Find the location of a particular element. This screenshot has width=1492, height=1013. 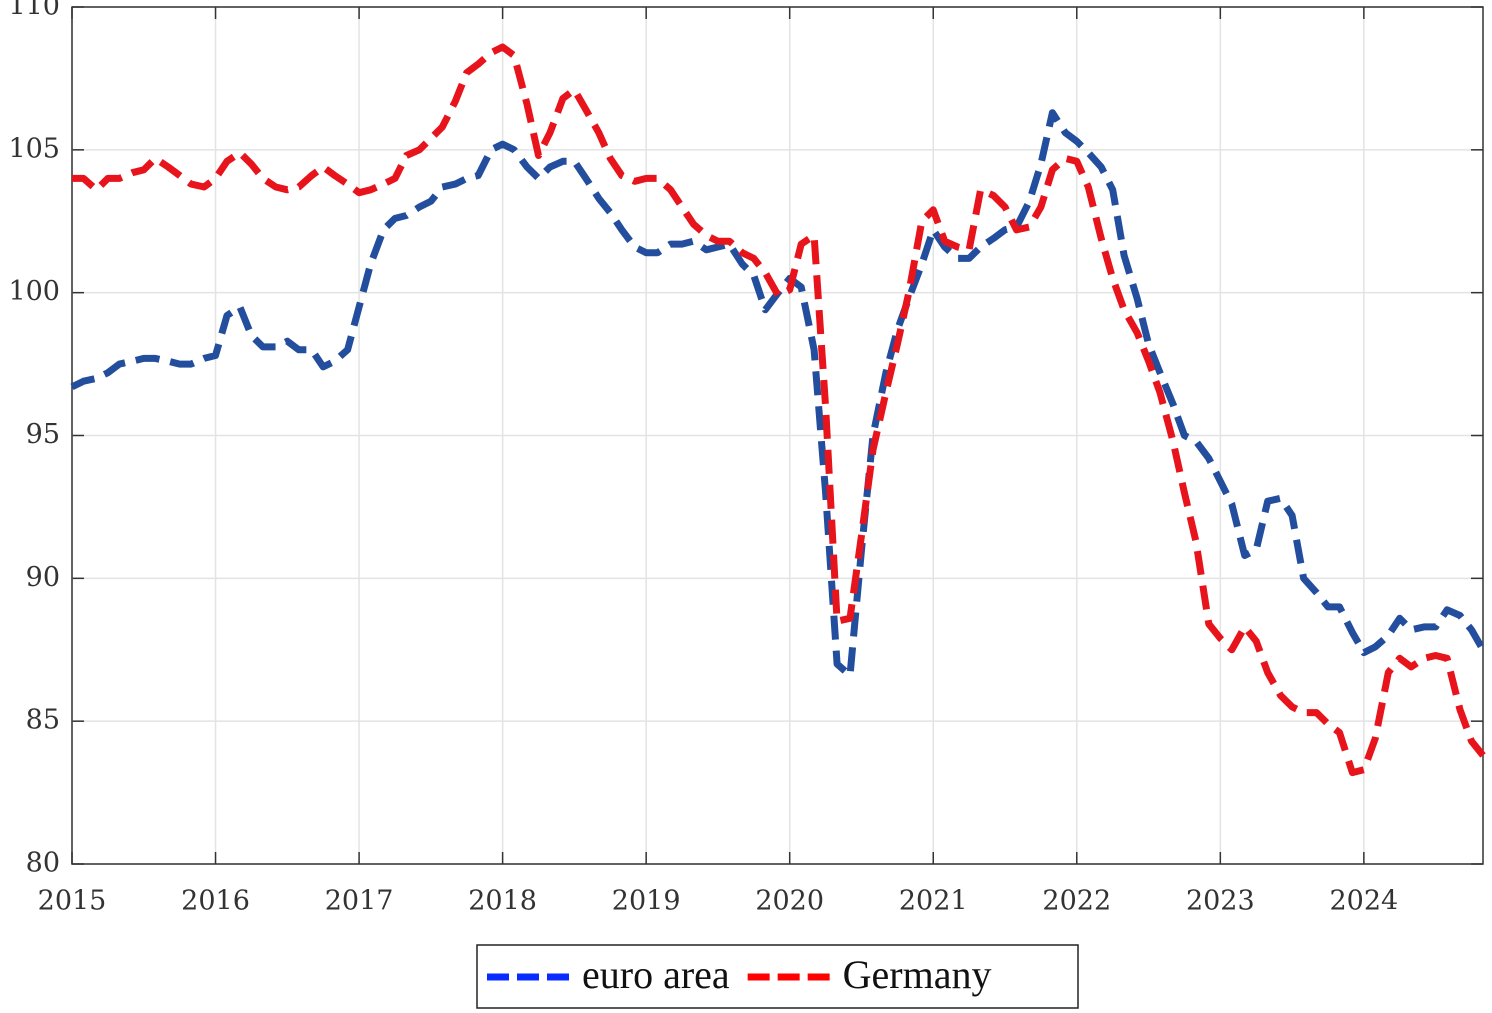

x-tick-label: 2023 is located at coordinates (1220, 901).